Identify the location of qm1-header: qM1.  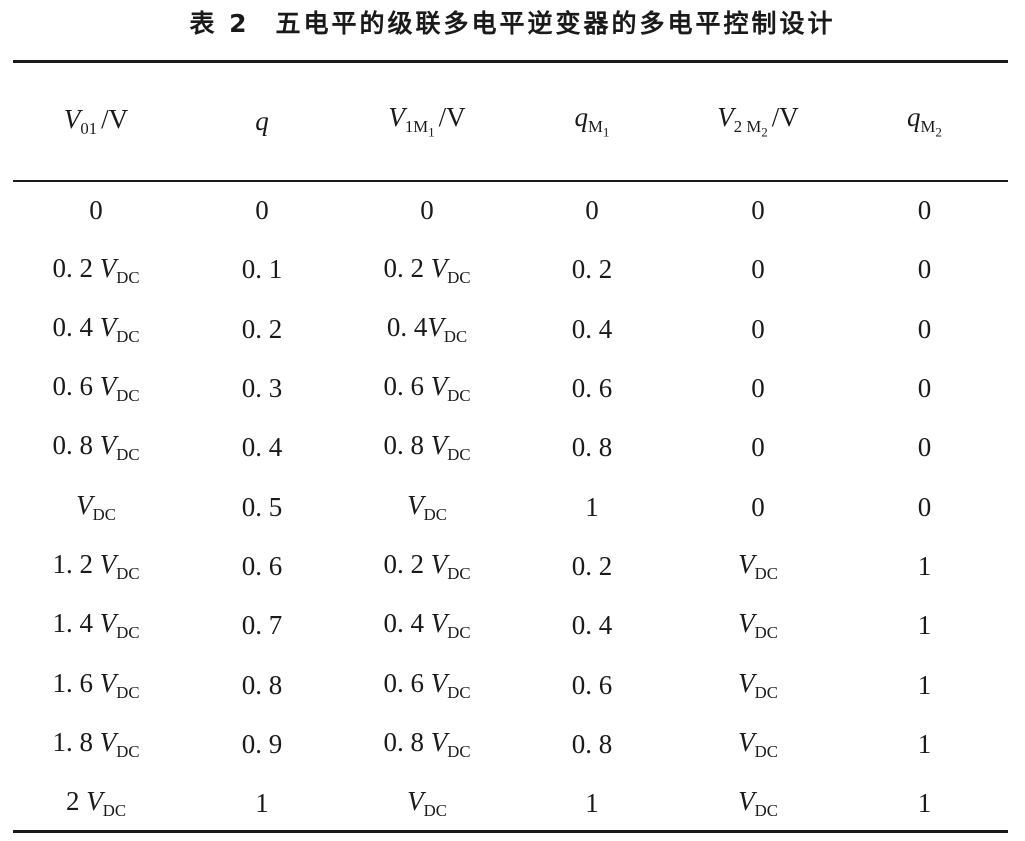
(592, 121).